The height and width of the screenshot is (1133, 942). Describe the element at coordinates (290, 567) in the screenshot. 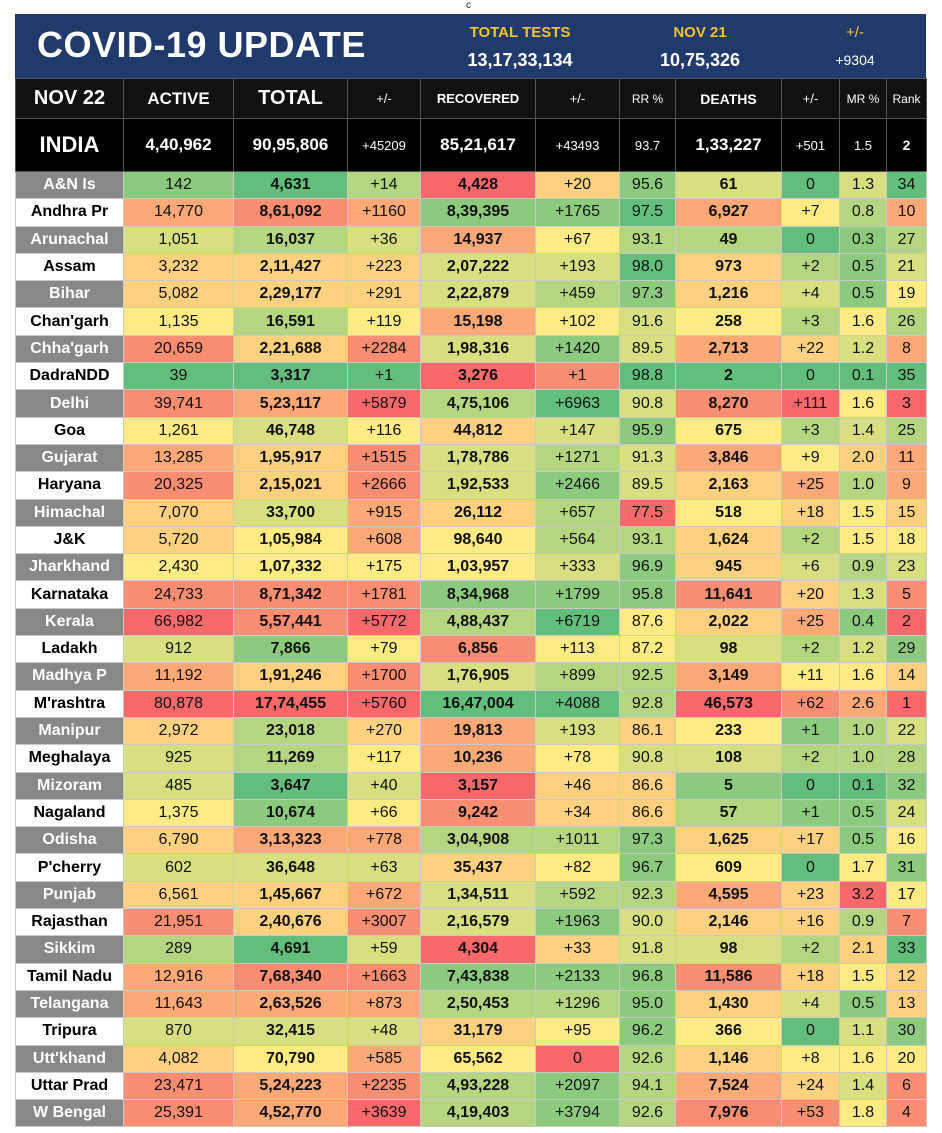

I see `total-cell: 1,07,332` at that location.